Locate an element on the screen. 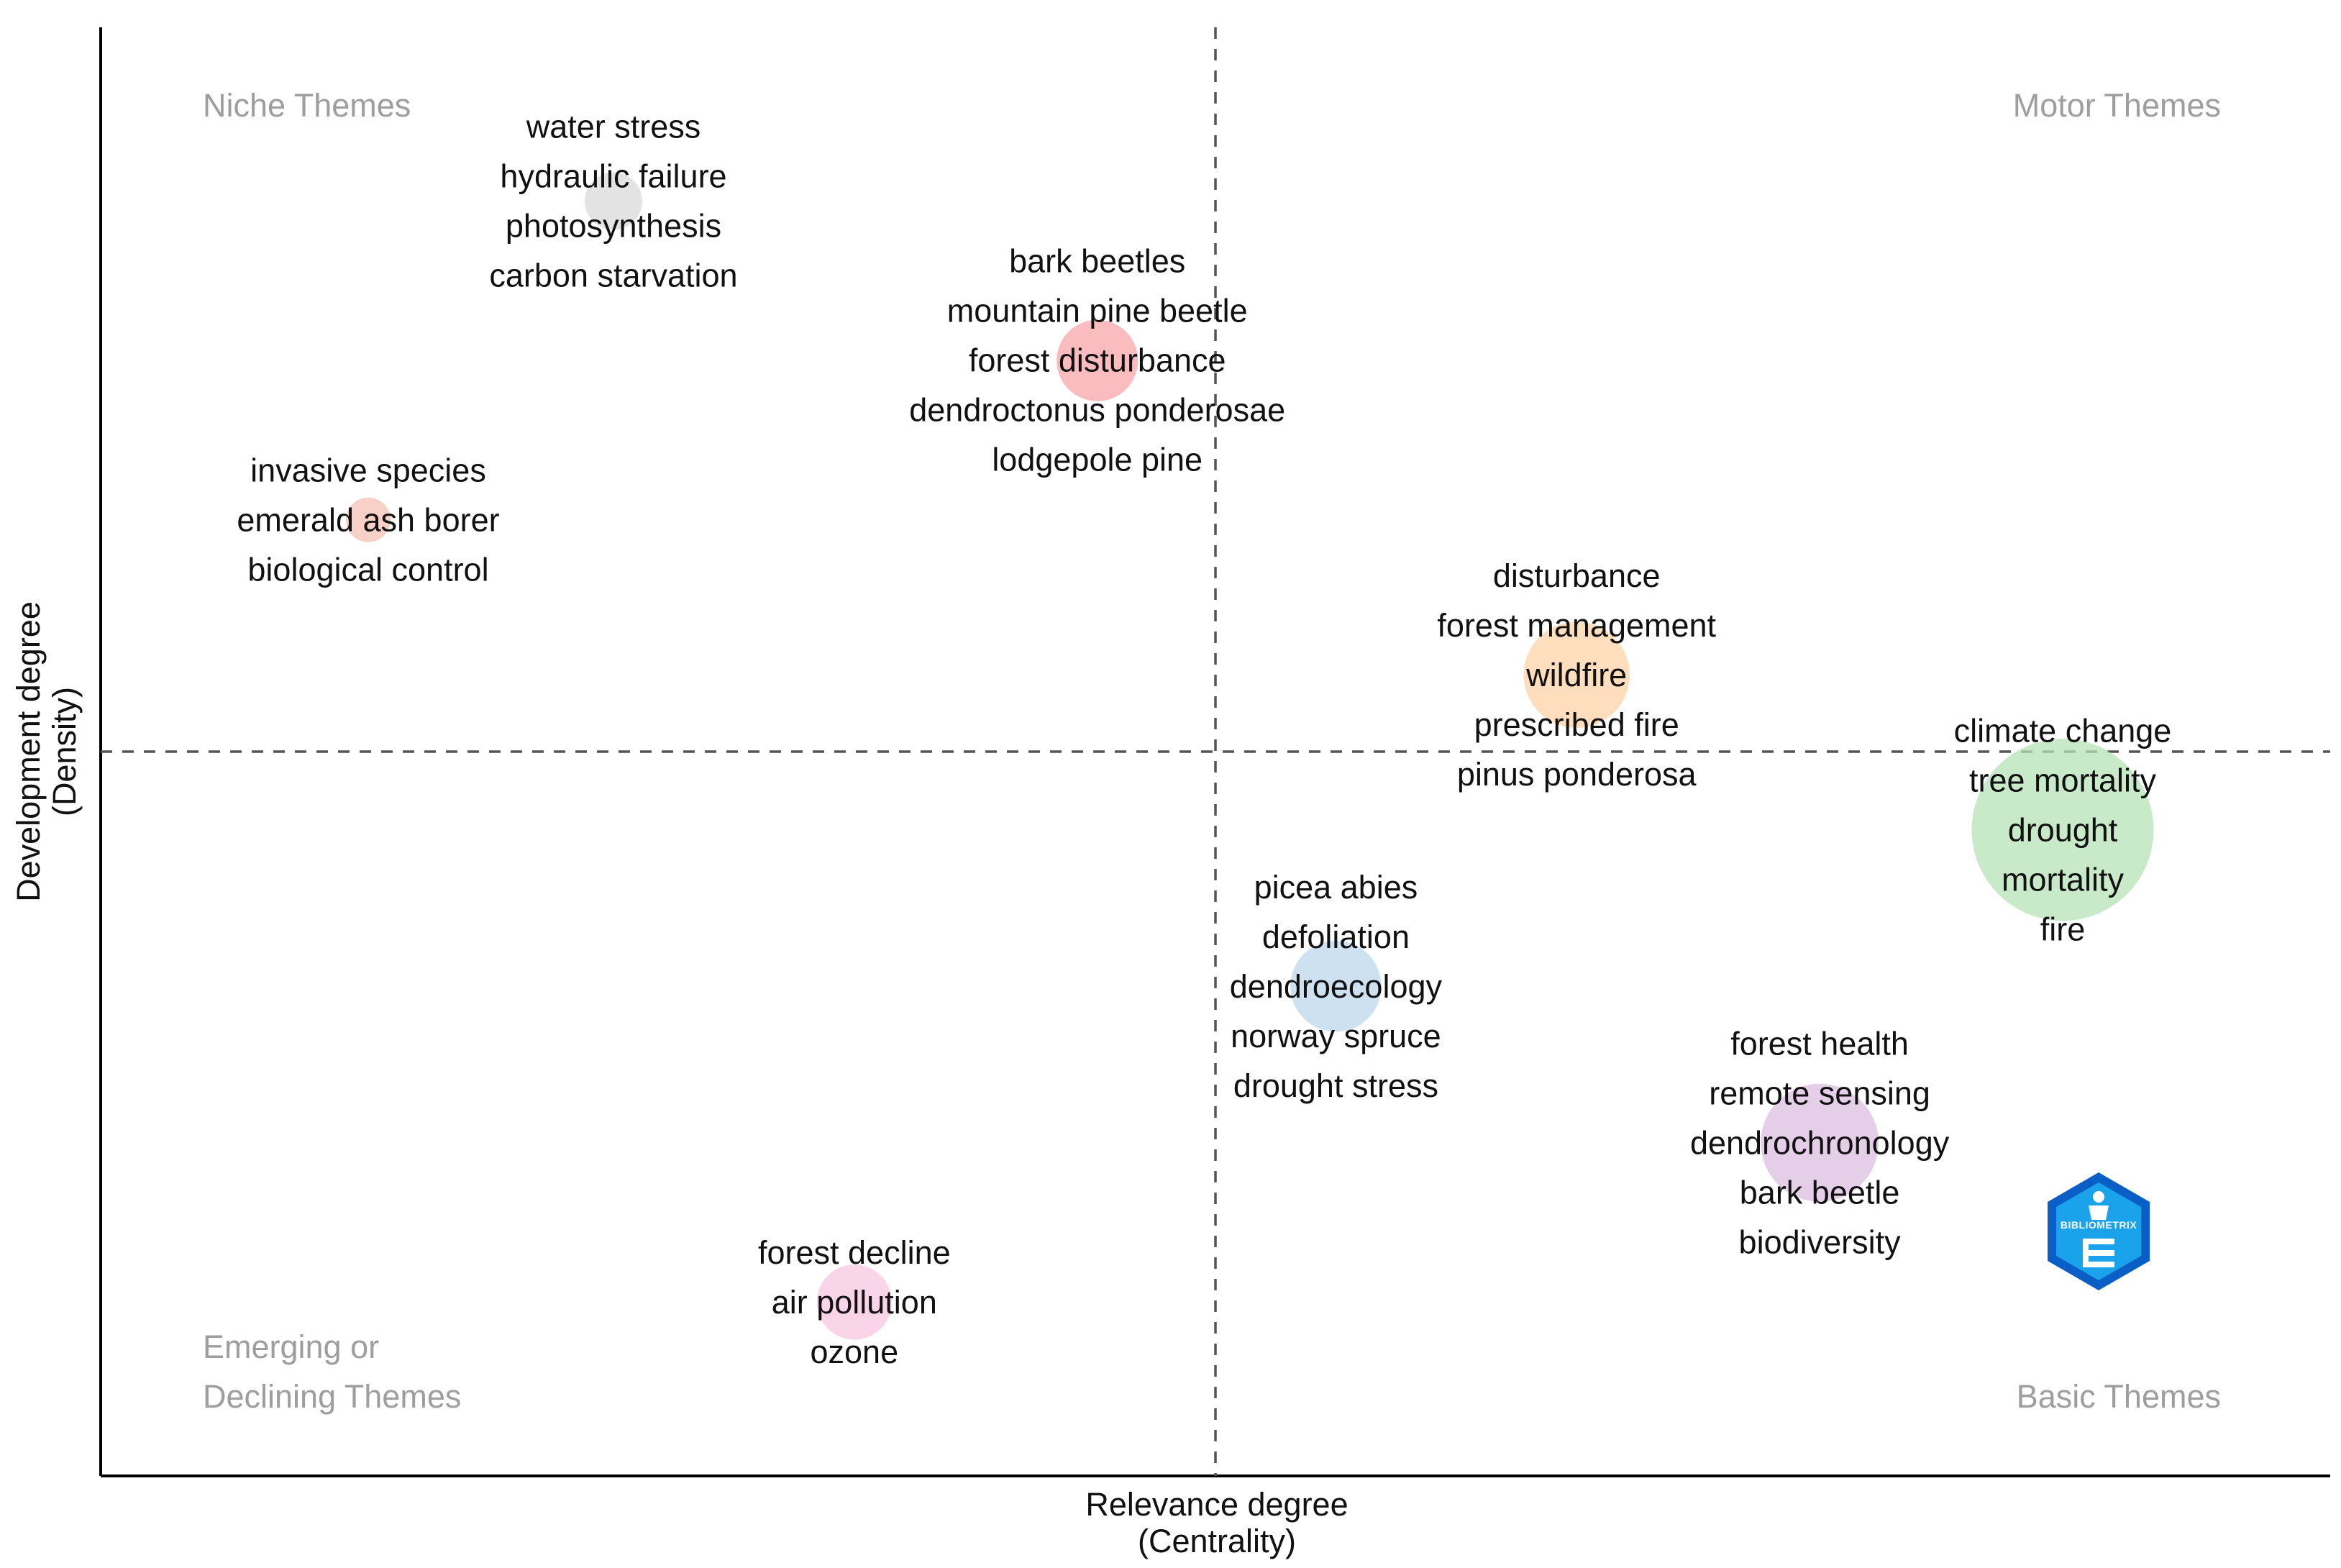 This screenshot has width=2341, height=1568. logo-person-head is located at coordinates (2098, 1197).